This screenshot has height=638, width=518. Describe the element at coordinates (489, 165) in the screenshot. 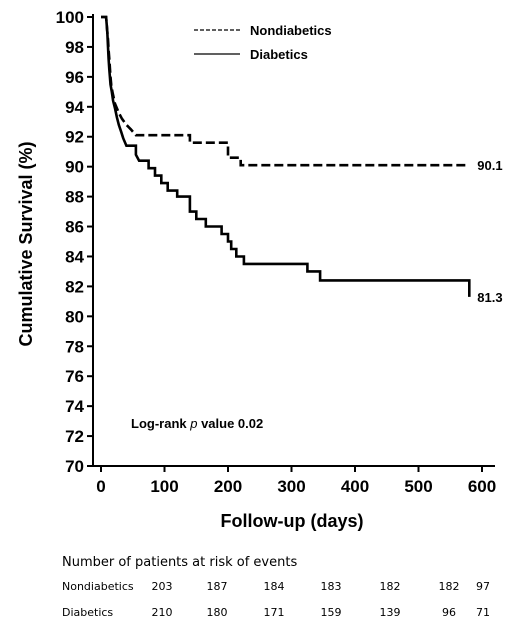

I see `series-end-label-nondiabetics: 90.1` at that location.